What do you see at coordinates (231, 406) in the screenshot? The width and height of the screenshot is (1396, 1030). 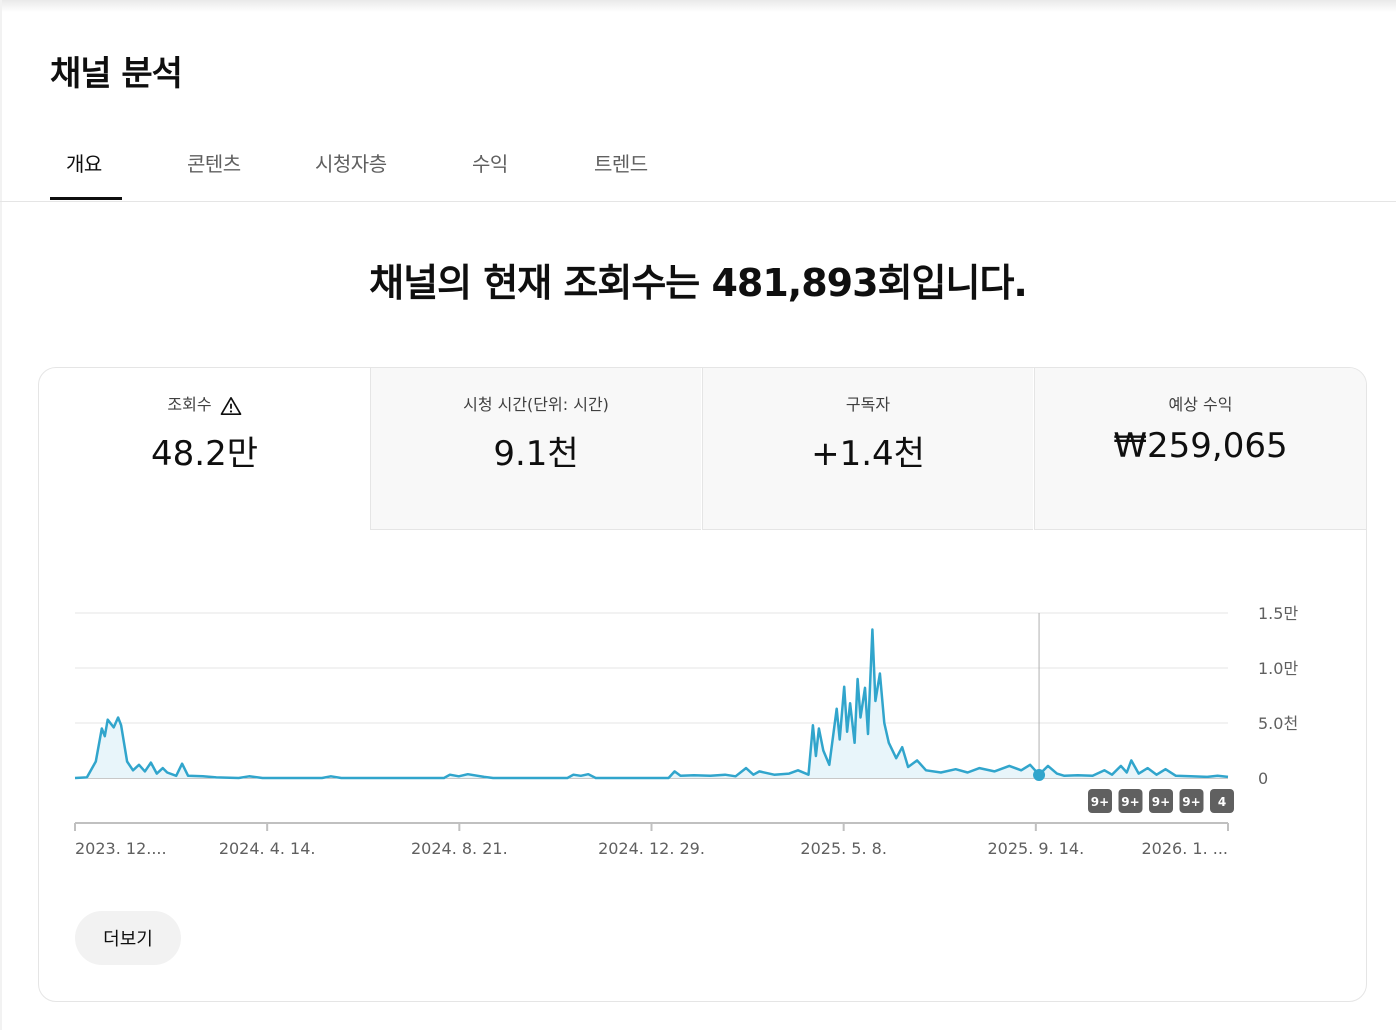 I see `warning-icon` at bounding box center [231, 406].